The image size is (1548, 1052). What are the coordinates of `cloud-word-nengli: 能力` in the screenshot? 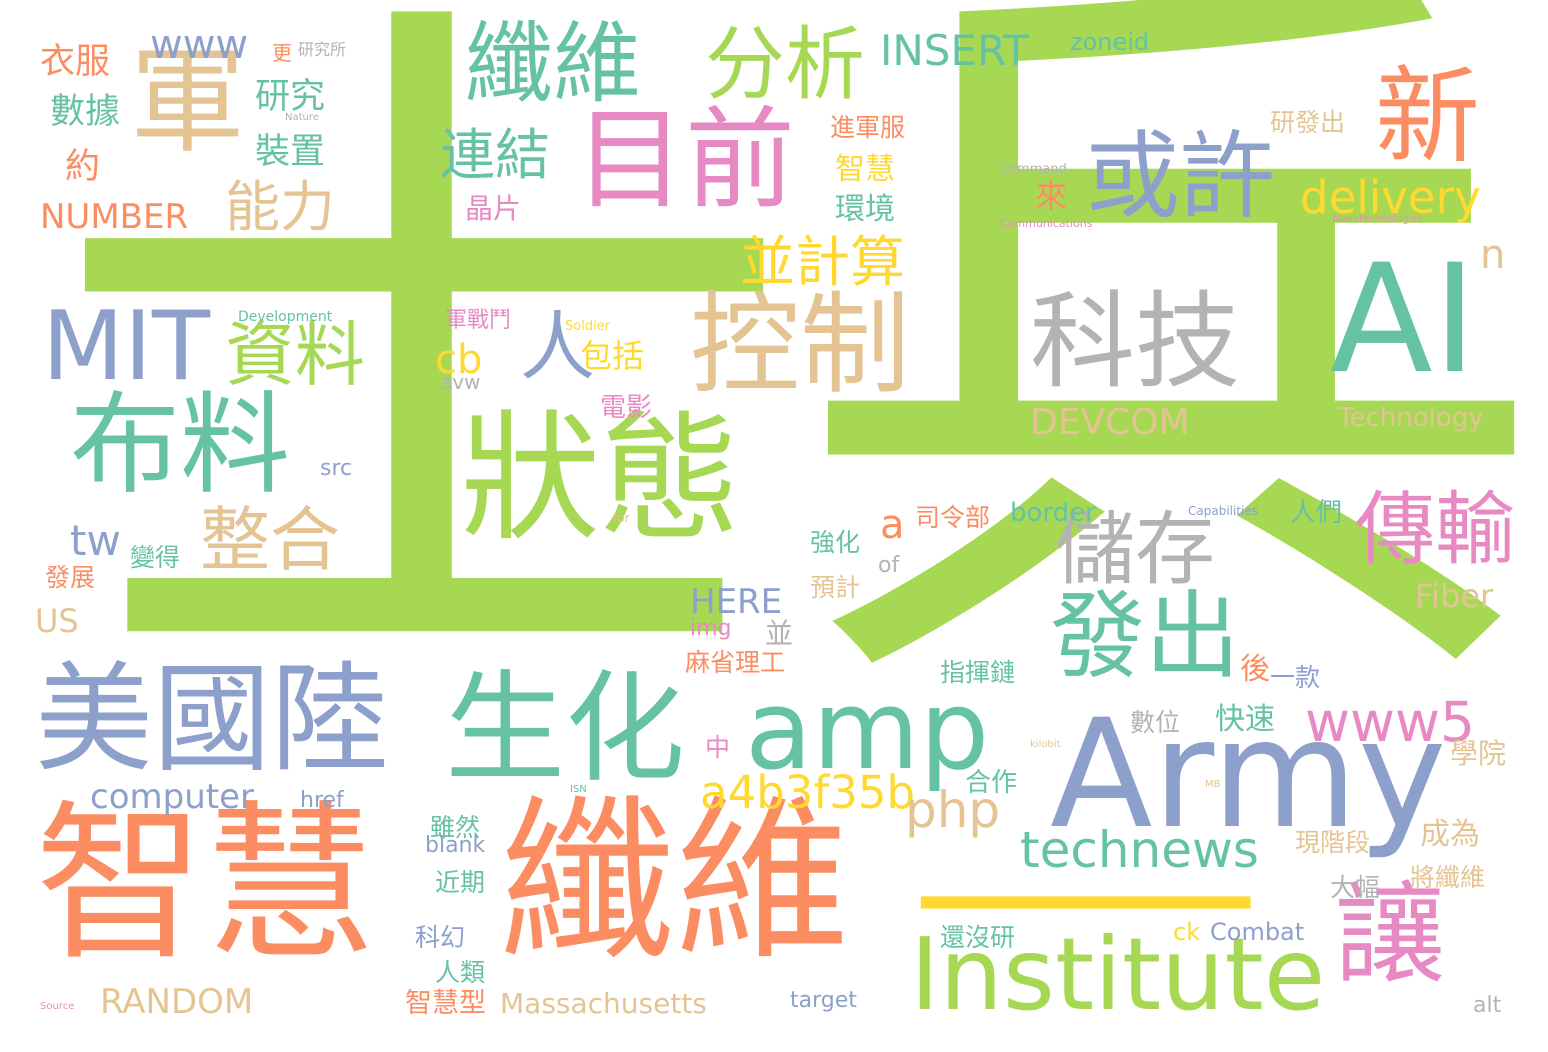 It's located at (280, 207).